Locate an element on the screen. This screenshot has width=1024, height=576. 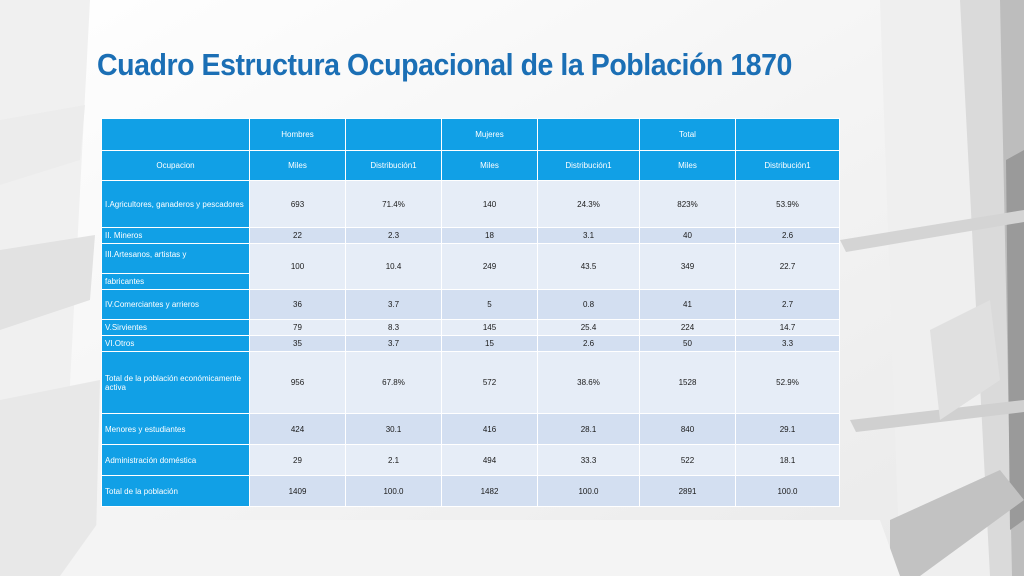
row-label: VI.Otros is located at coordinates (175, 343).